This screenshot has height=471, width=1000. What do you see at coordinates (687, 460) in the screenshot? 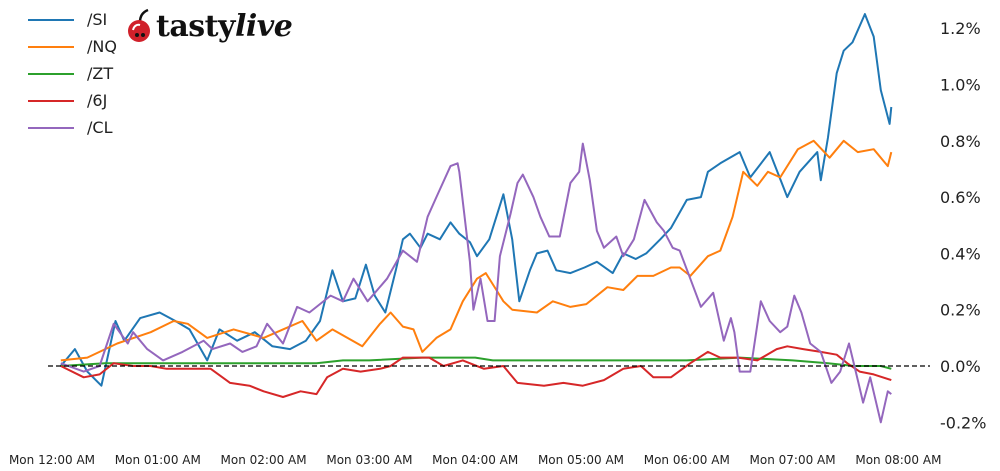
I see `x-tick-label: Mon 06:00 AM` at bounding box center [687, 460].